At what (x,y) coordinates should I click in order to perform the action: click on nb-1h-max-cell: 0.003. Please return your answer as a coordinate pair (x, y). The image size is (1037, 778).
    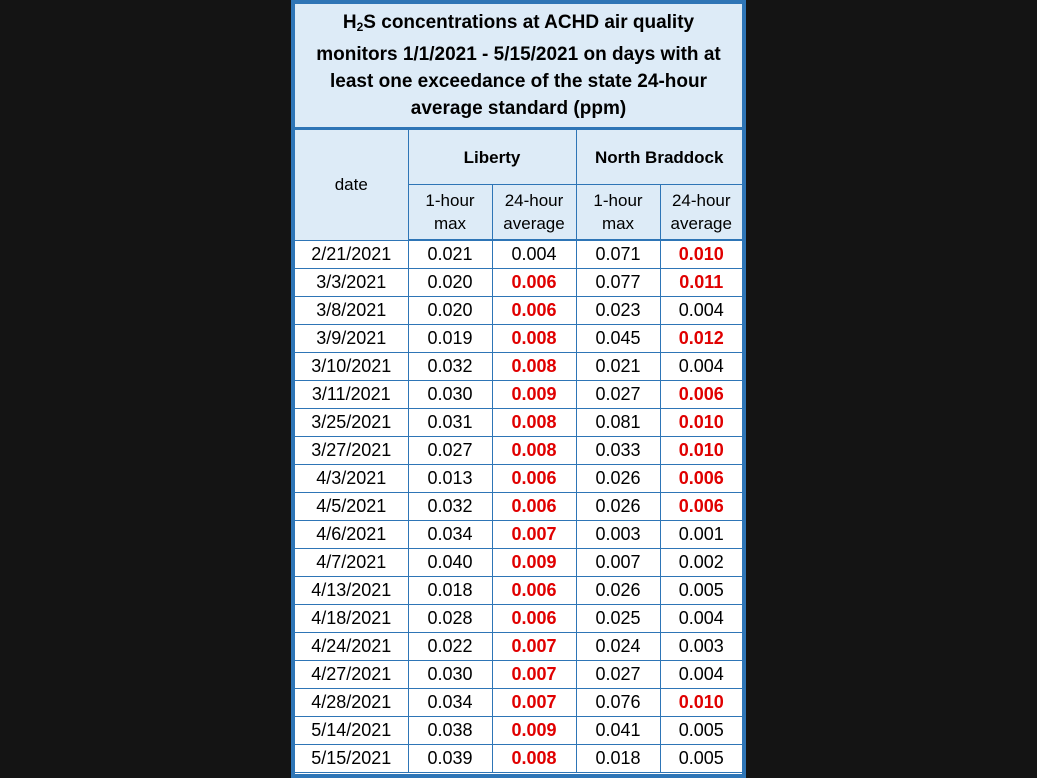
    Looking at the image, I should click on (618, 534).